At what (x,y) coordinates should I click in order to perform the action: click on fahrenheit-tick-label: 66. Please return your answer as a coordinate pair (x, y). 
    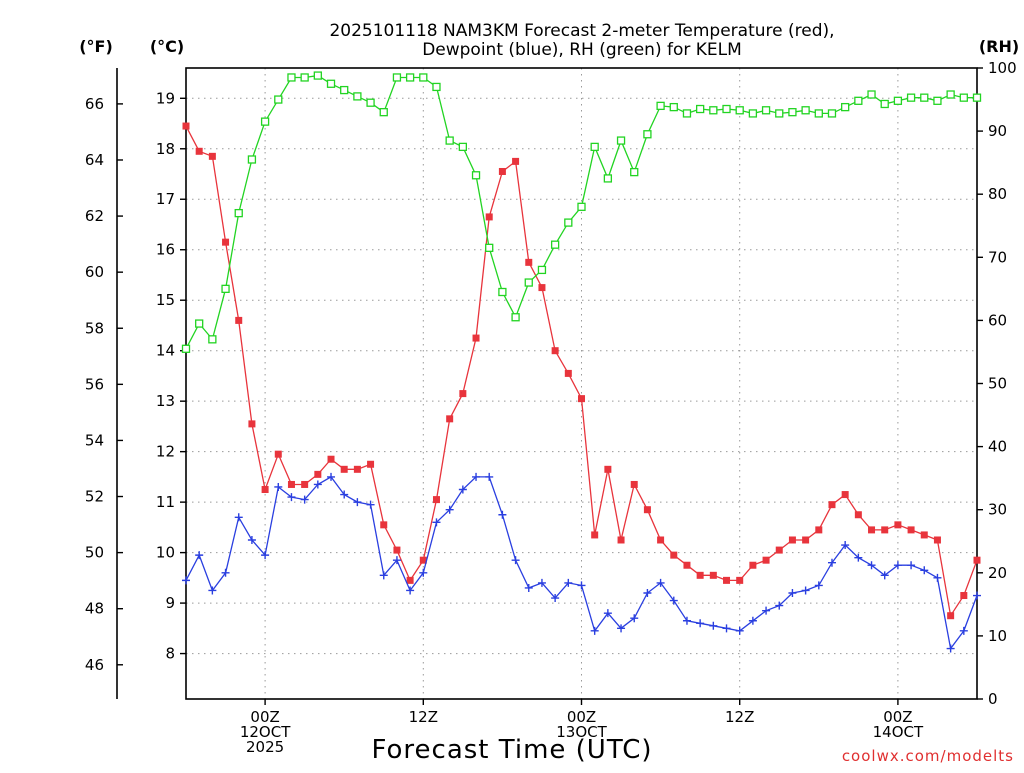
    Looking at the image, I should click on (94, 104).